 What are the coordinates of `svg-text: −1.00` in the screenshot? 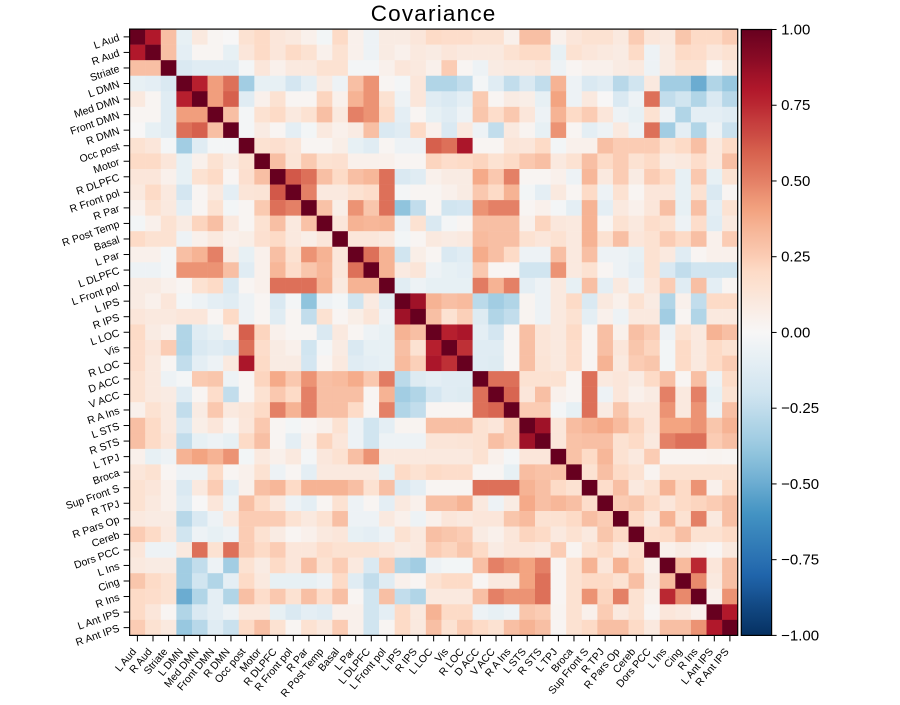 It's located at (800, 635).